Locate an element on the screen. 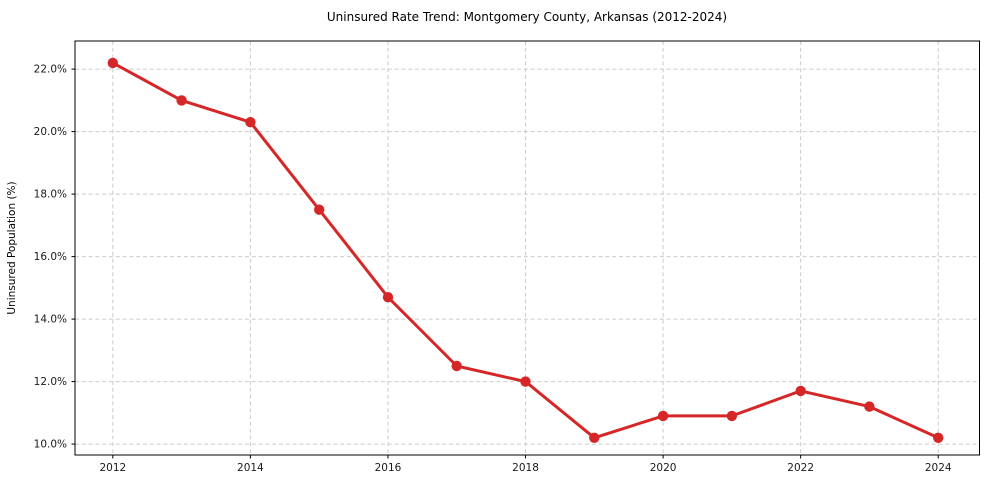 The width and height of the screenshot is (989, 490). y-tick-label: 14.0% is located at coordinates (50, 319).